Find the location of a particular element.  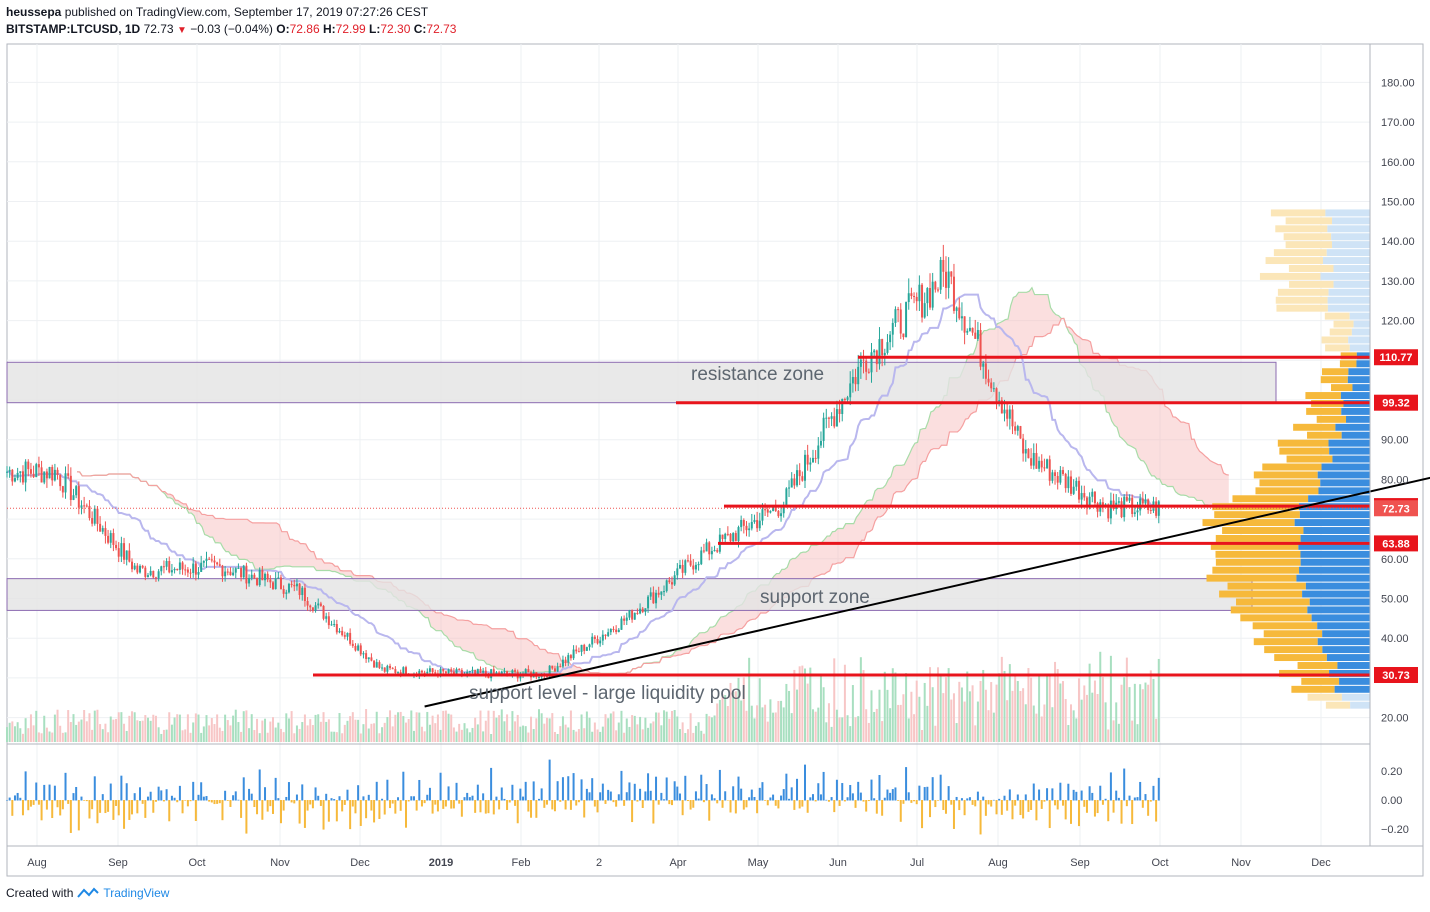

time-tick-label: Oct is located at coordinates (196, 863).